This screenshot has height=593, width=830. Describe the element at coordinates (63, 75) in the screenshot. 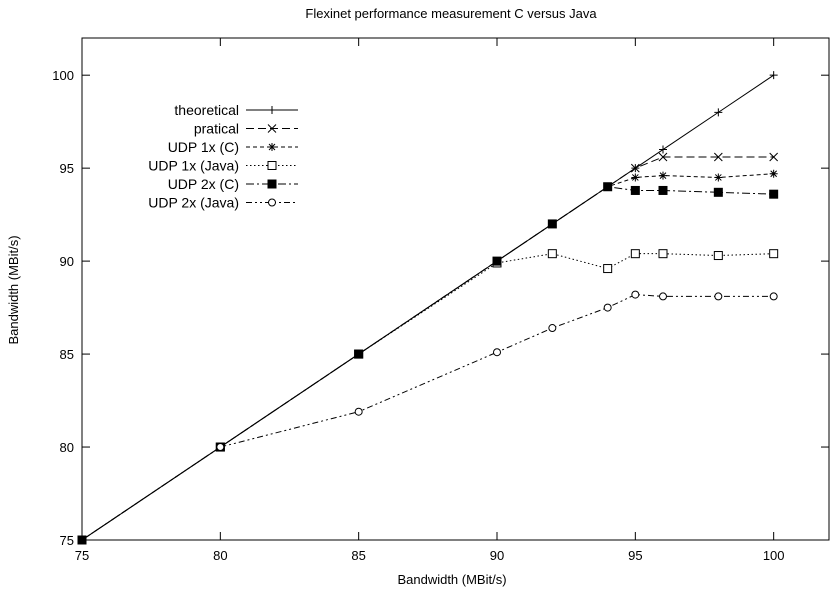

I see `y-tick-label: 100` at that location.